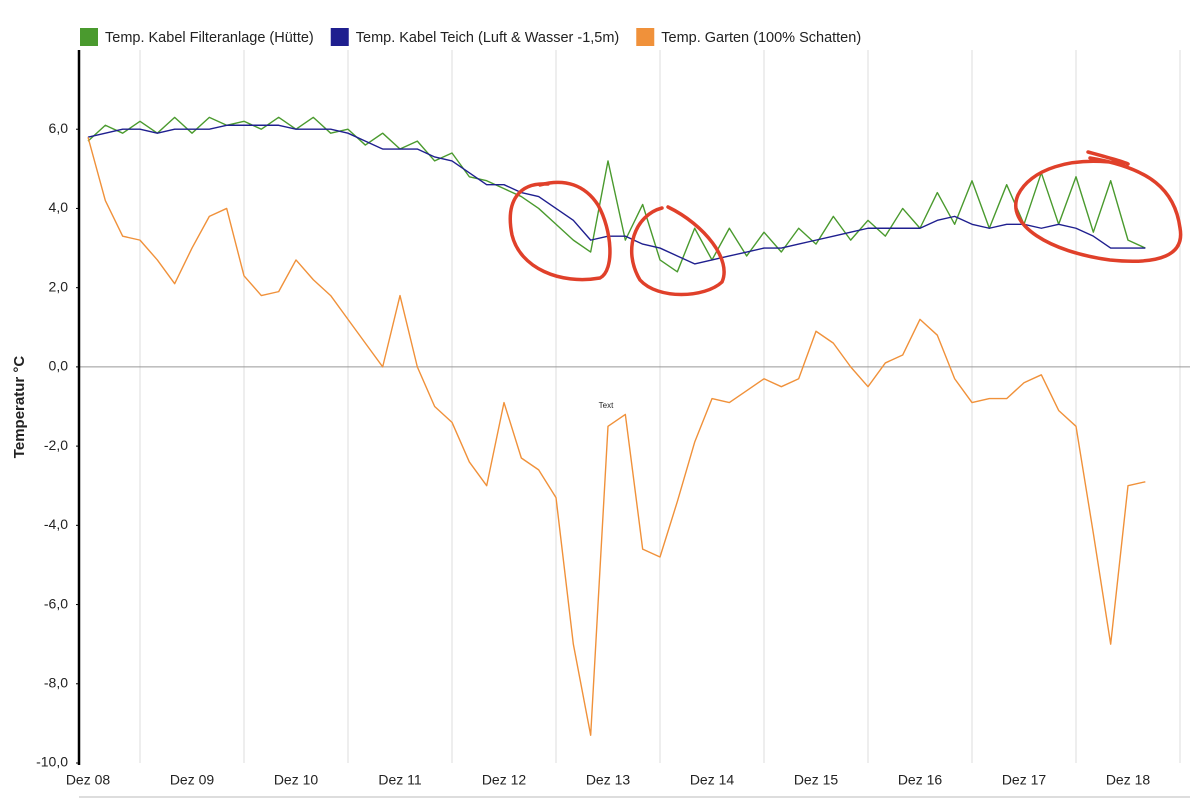 This screenshot has width=1201, height=800. What do you see at coordinates (606, 405) in the screenshot?
I see `annotation: Text` at bounding box center [606, 405].